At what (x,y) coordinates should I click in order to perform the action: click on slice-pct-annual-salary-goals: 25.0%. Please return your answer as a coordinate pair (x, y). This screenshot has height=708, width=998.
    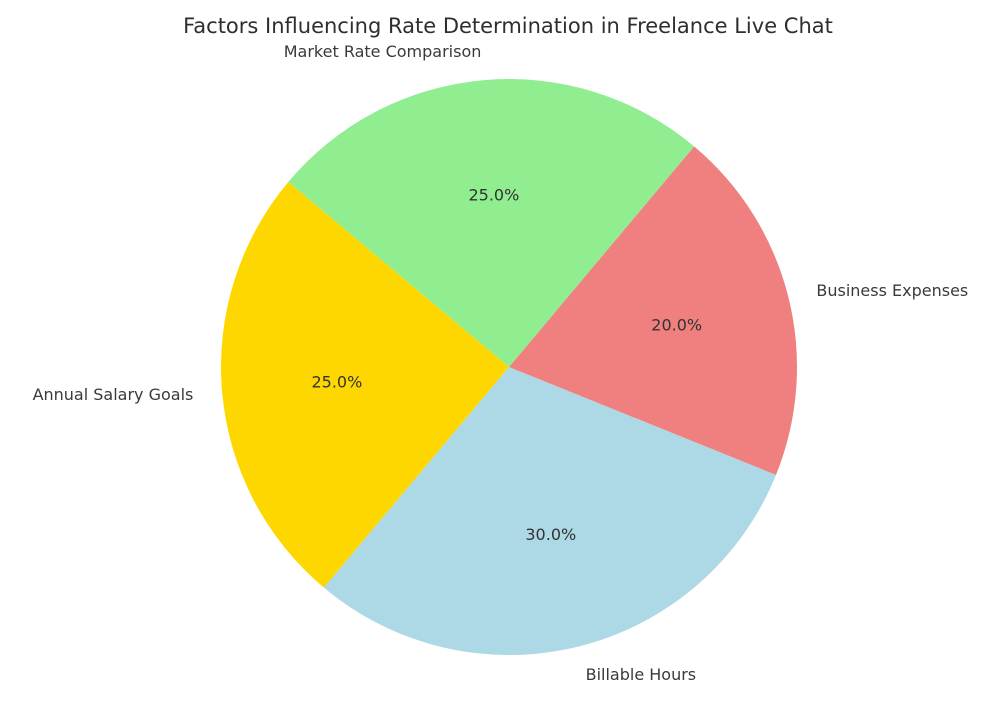
    Looking at the image, I should click on (336, 382).